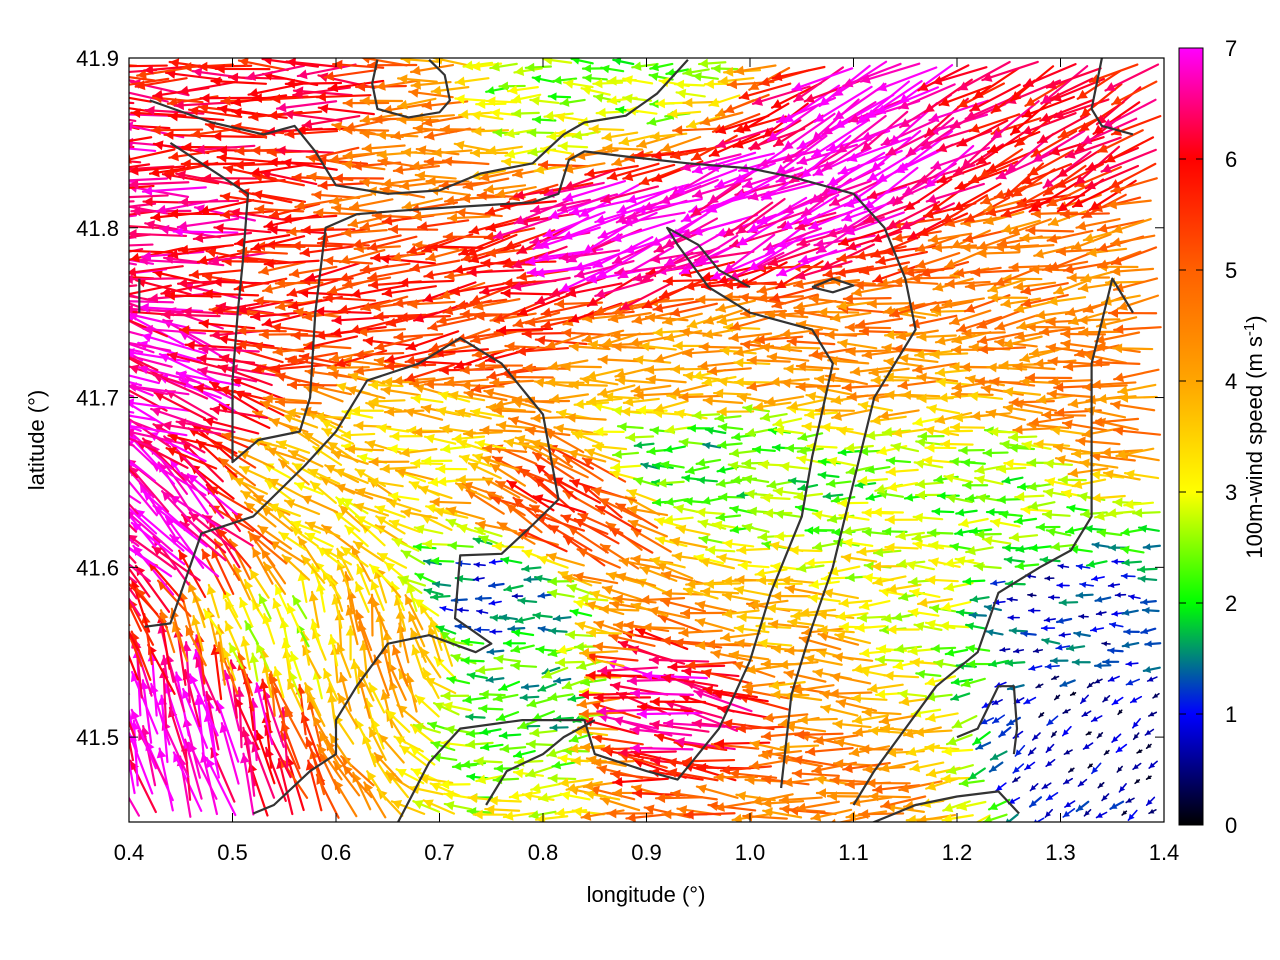 This screenshot has width=1280, height=960. What do you see at coordinates (1060, 852) in the screenshot?
I see `x-tick-label: 1.3` at bounding box center [1060, 852].